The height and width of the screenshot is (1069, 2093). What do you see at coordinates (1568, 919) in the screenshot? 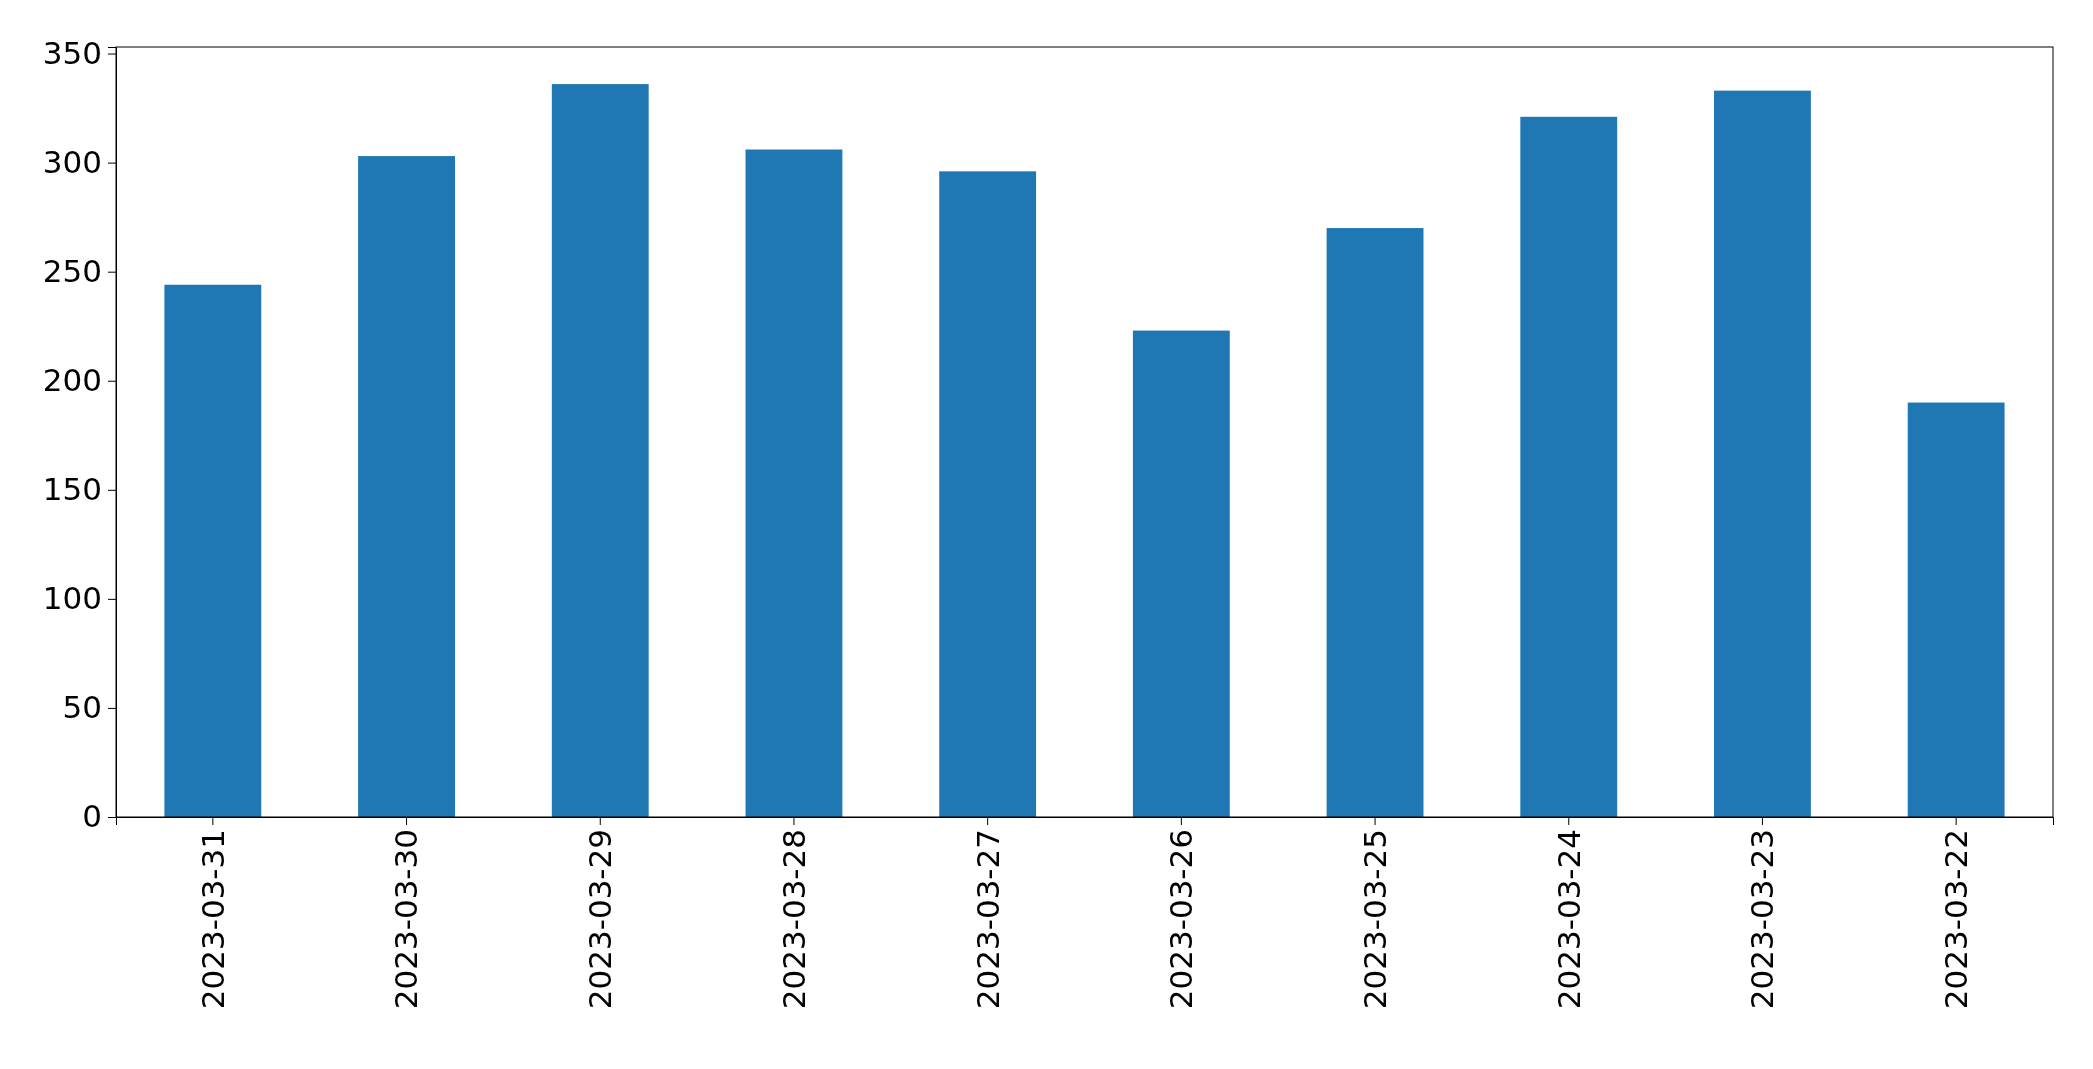
I see `x-tick-label: 2023-03-24` at bounding box center [1568, 919].